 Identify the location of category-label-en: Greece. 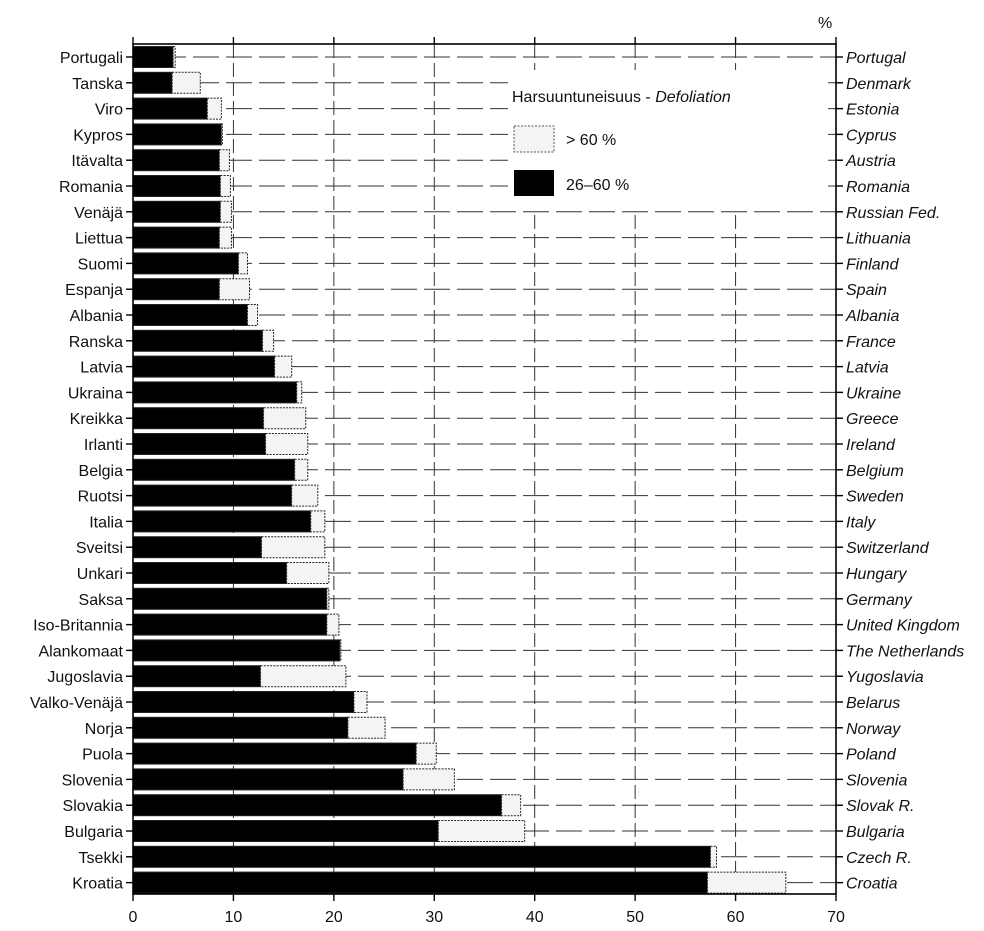
(872, 419).